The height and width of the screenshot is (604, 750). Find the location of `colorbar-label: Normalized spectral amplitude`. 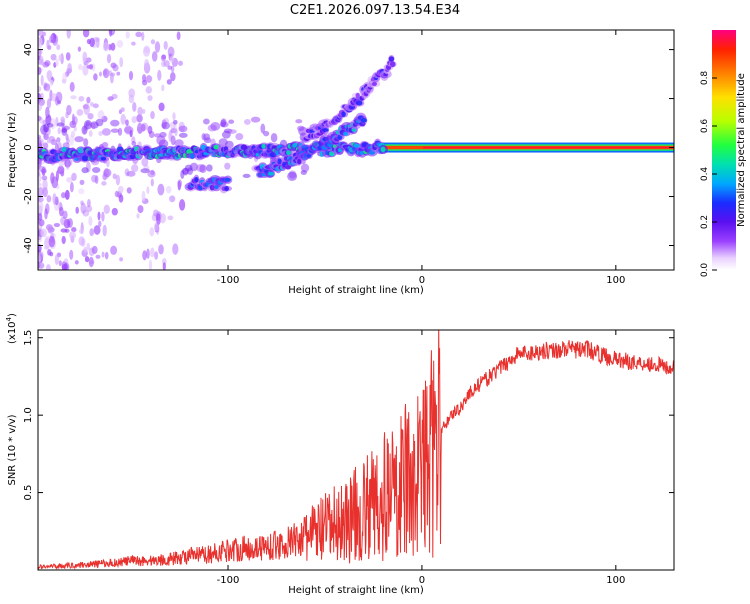

colorbar-label: Normalized spectral amplitude is located at coordinates (741, 150).